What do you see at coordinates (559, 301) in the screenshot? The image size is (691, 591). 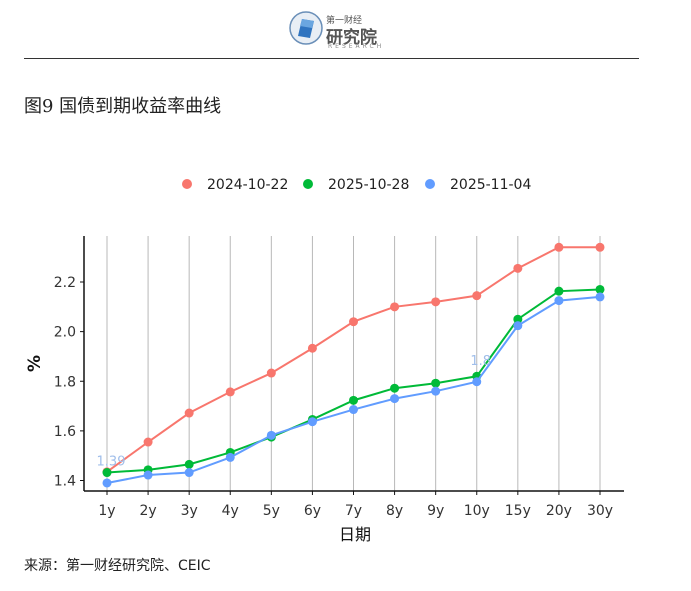 I see `data-point-2025-11-04-20y` at bounding box center [559, 301].